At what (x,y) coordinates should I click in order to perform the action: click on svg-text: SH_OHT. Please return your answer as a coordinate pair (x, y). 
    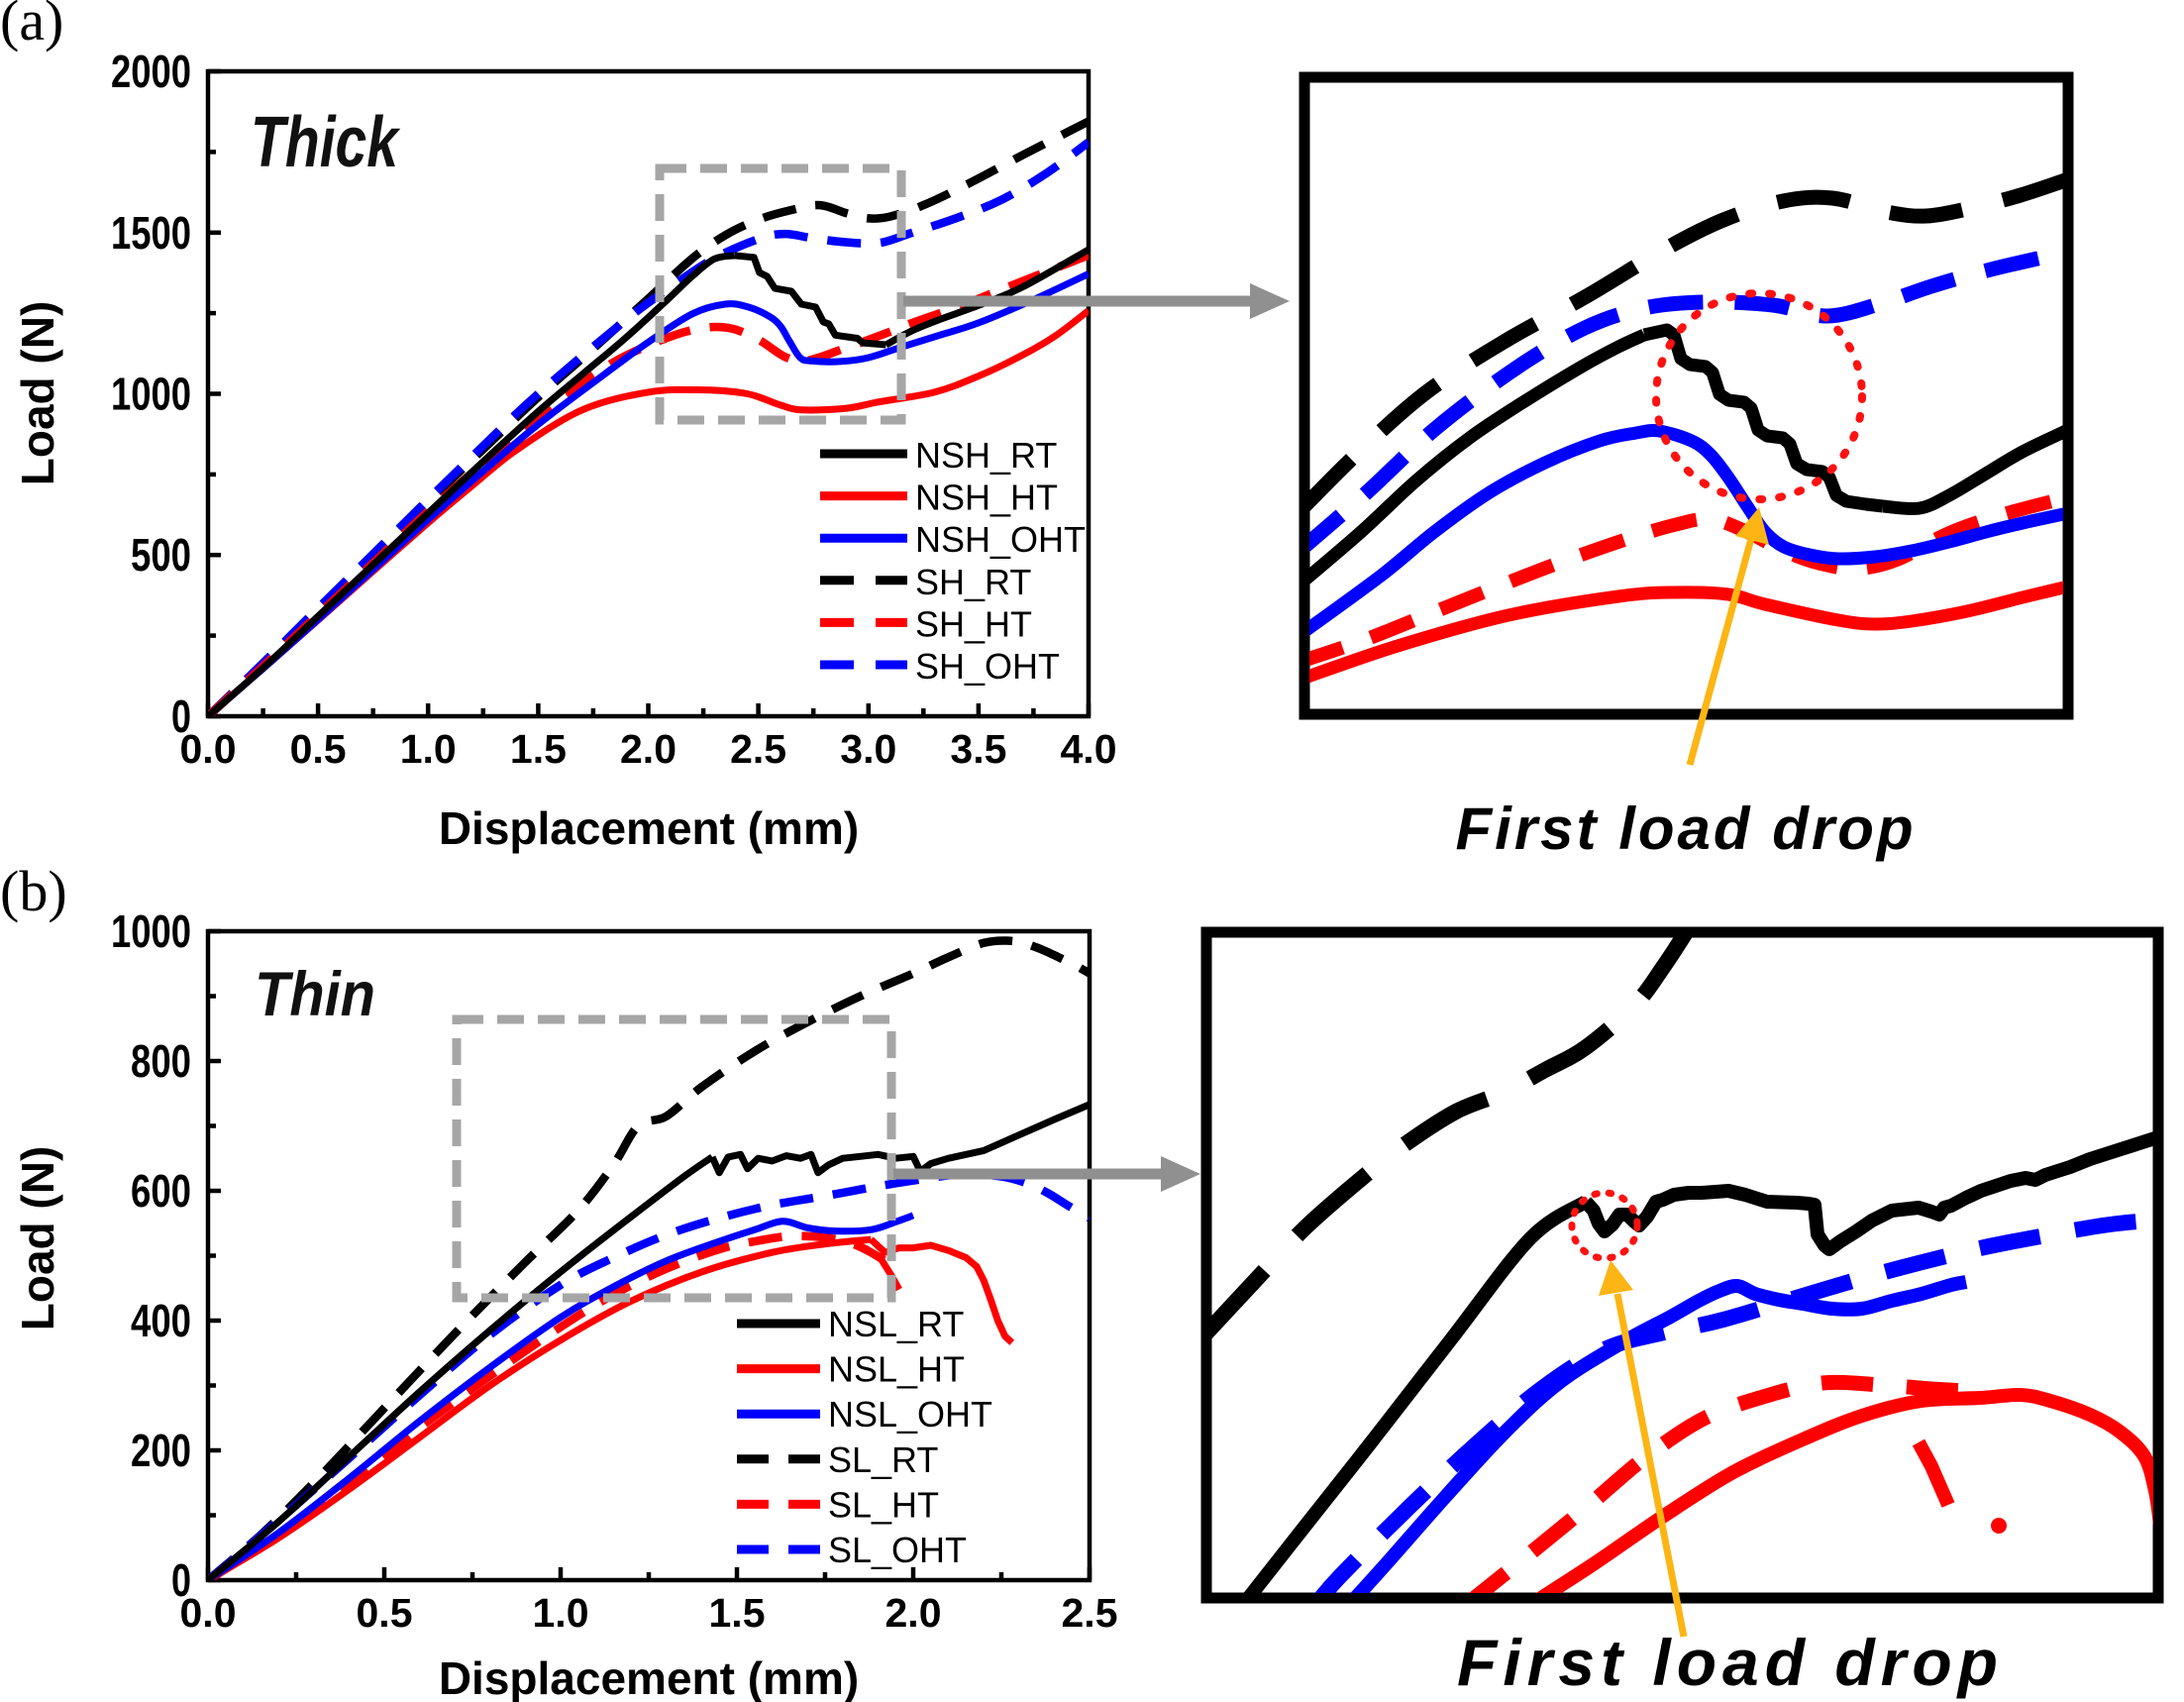
    Looking at the image, I should click on (987, 666).